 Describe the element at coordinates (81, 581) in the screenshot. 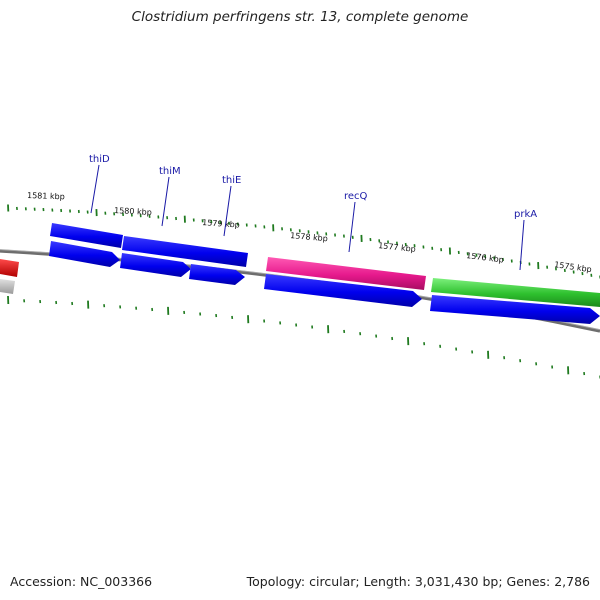

I see `accession-text: Accession: NC_003366` at that location.